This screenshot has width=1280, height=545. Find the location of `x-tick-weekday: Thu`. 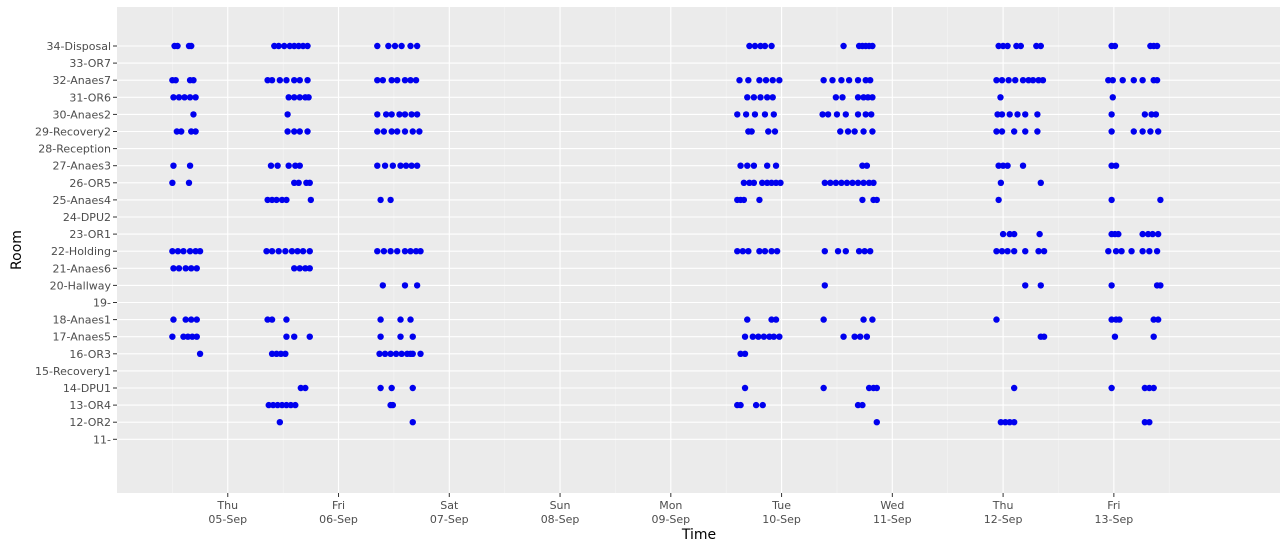

x-tick-weekday: Thu is located at coordinates (1003, 505).